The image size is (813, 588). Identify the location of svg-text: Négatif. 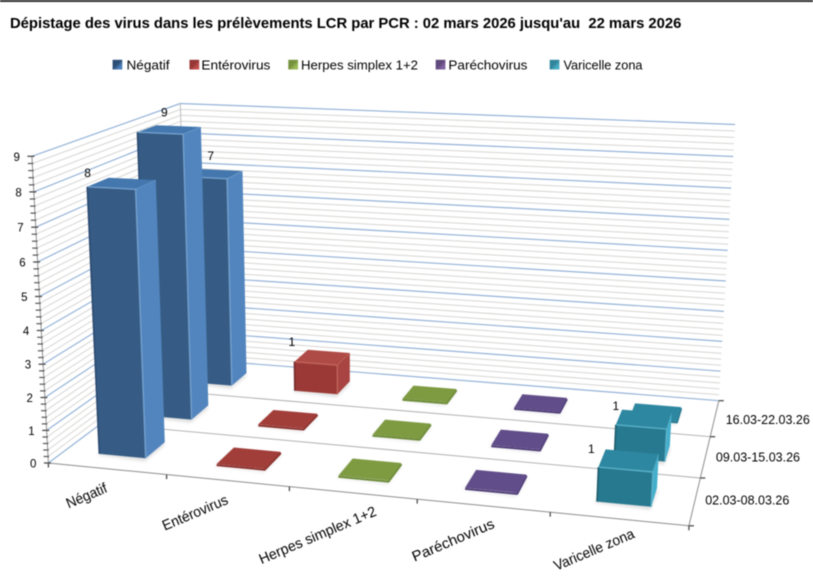
(149, 65).